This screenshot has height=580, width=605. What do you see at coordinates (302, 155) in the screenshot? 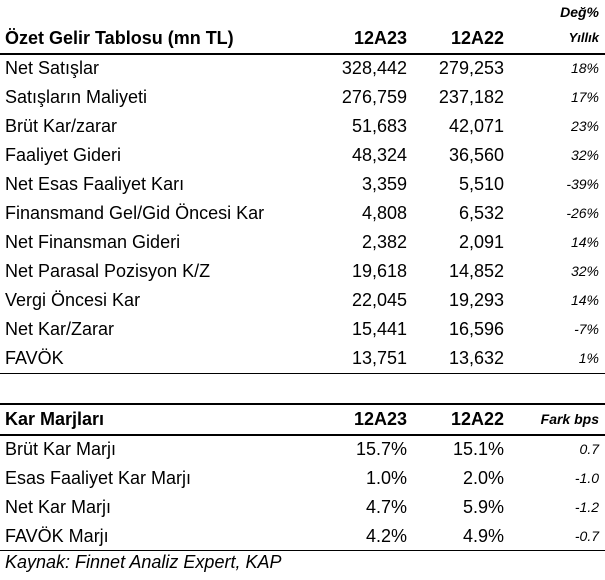
I see `table-row: Faaliyet Gideri 48,324 36,560 32%` at bounding box center [302, 155].